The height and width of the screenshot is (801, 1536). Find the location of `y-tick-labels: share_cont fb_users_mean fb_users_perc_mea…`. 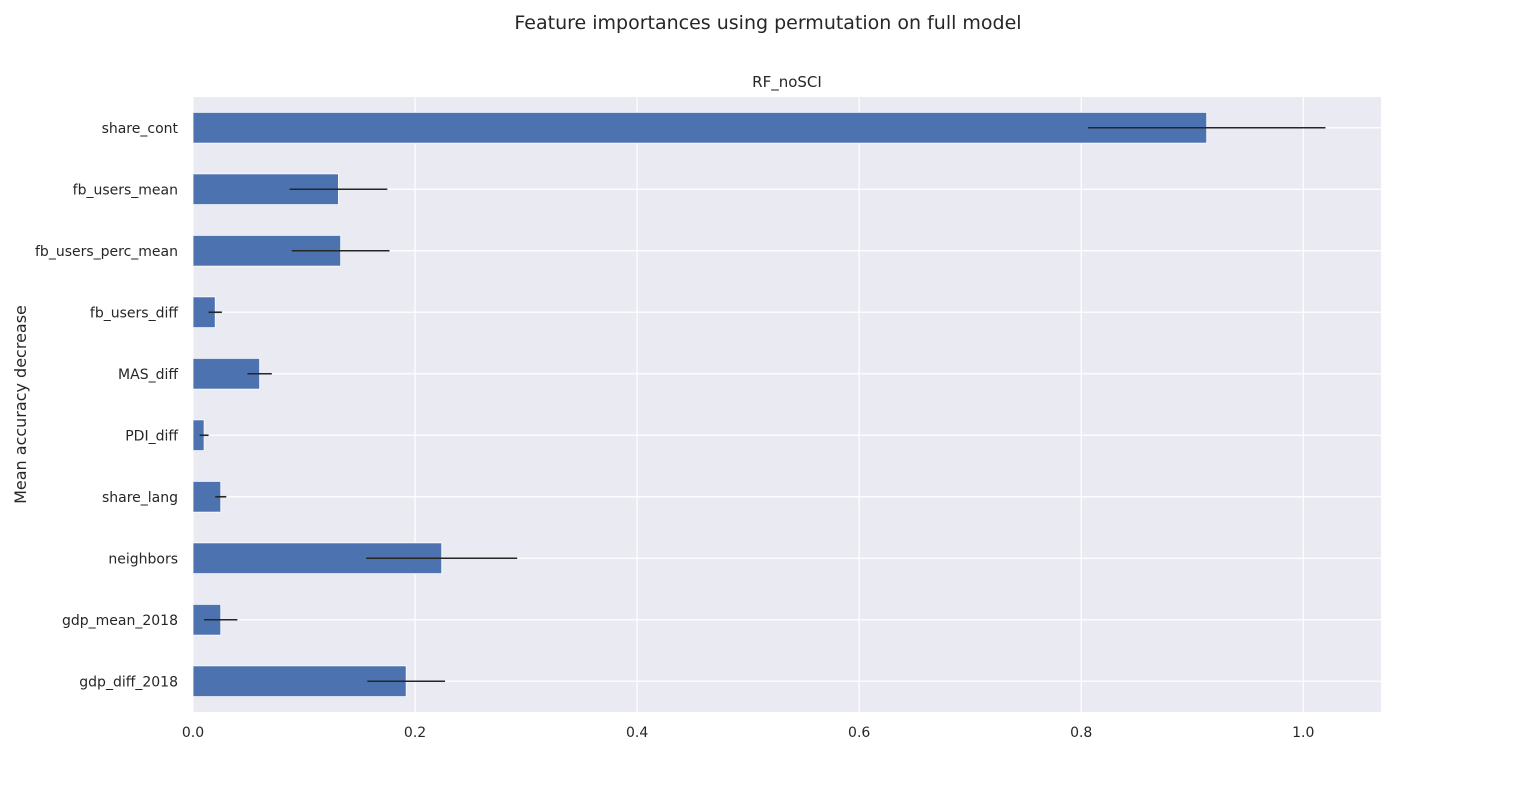

y-tick-labels: share_cont fb_users_mean fb_users_perc_mea… is located at coordinates (107, 406).